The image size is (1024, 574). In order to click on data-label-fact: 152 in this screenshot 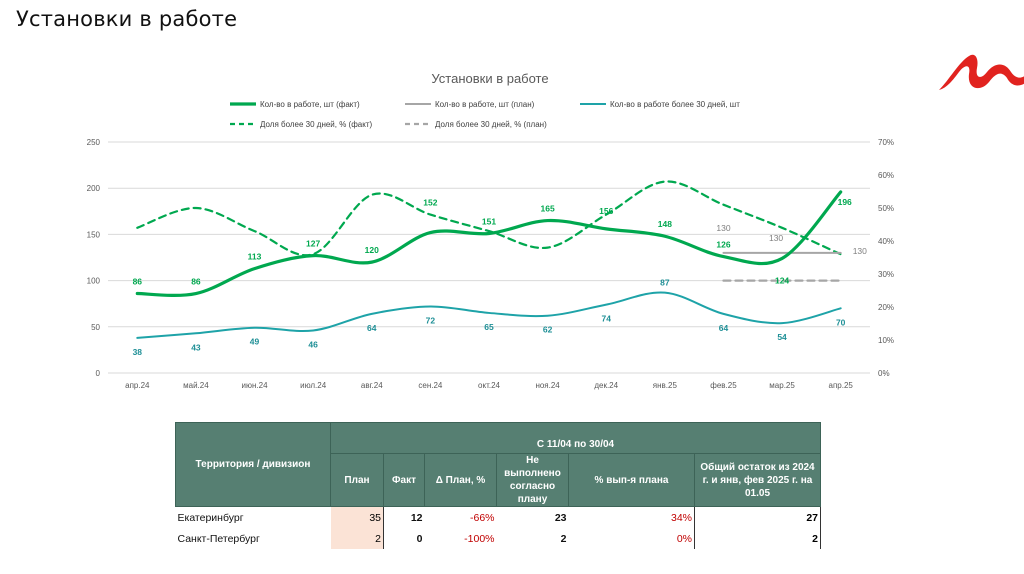, I will do `click(430, 203)`.